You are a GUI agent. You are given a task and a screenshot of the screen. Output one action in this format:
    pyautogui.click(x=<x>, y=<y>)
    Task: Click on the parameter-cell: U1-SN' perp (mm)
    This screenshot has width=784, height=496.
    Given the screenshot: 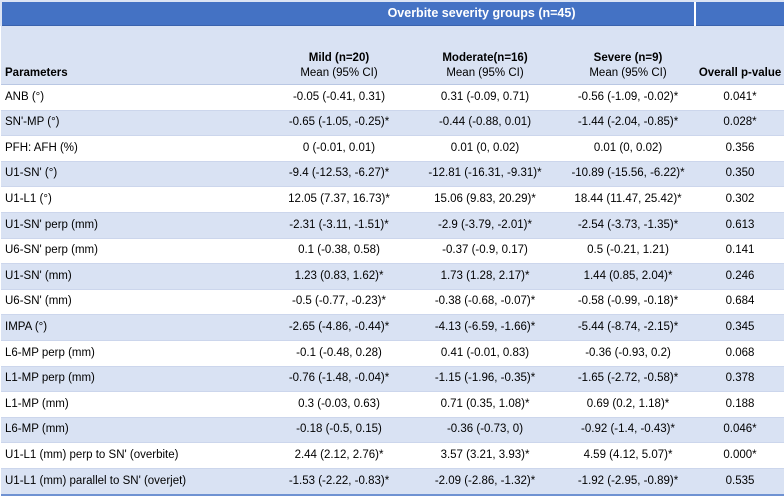 What is the action you would take?
    pyautogui.click(x=135, y=225)
    